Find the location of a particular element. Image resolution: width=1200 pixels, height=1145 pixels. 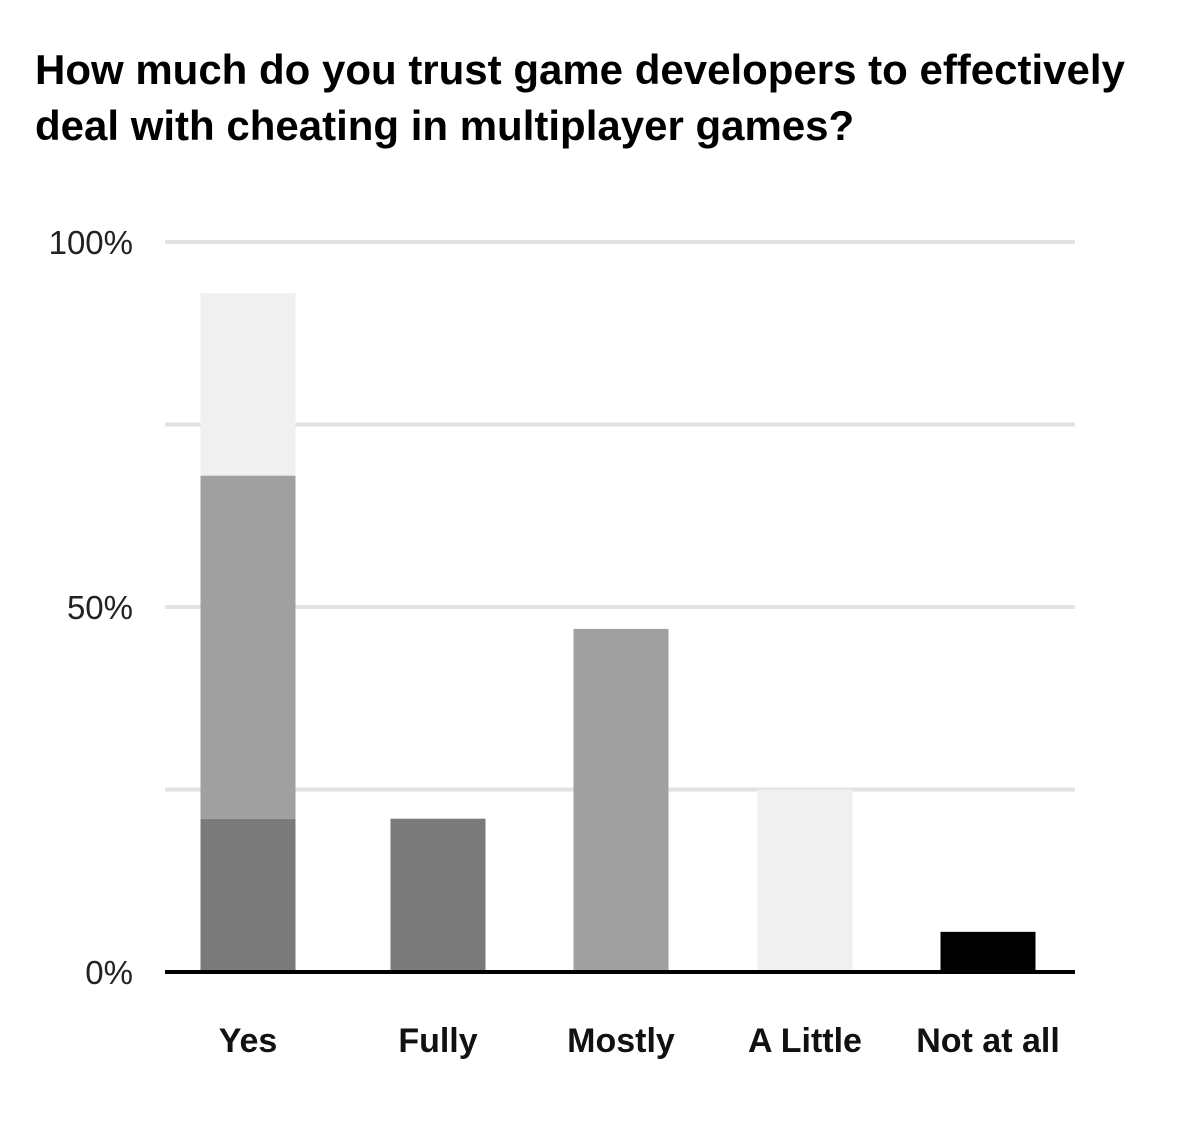

y-tick-label: 0% is located at coordinates (109, 972).